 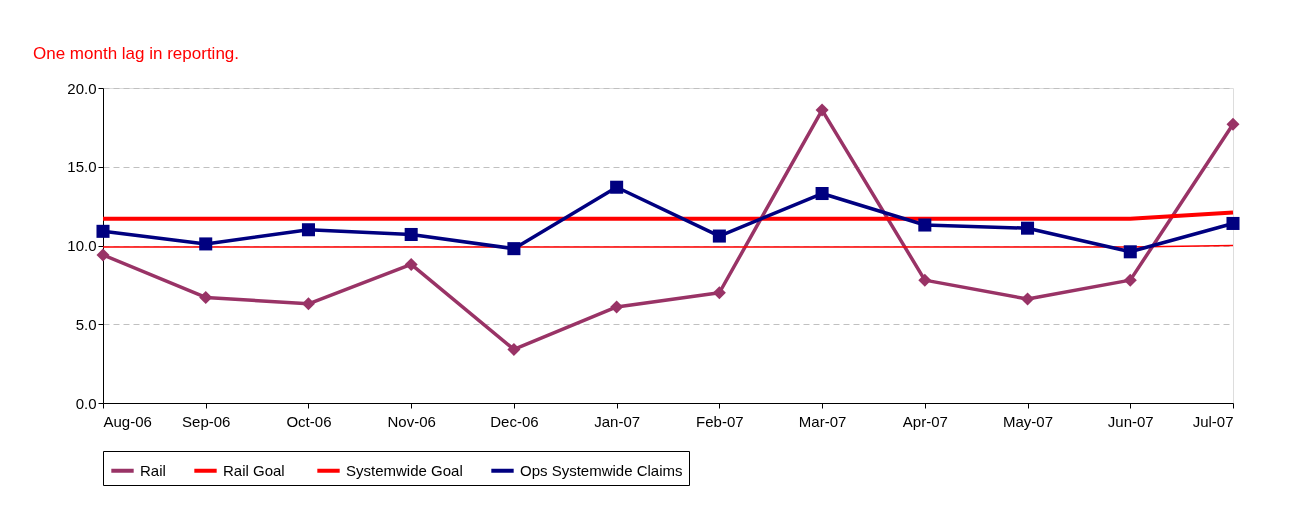 I want to click on x-tick-label: Jul-07, so click(x=1213, y=421).